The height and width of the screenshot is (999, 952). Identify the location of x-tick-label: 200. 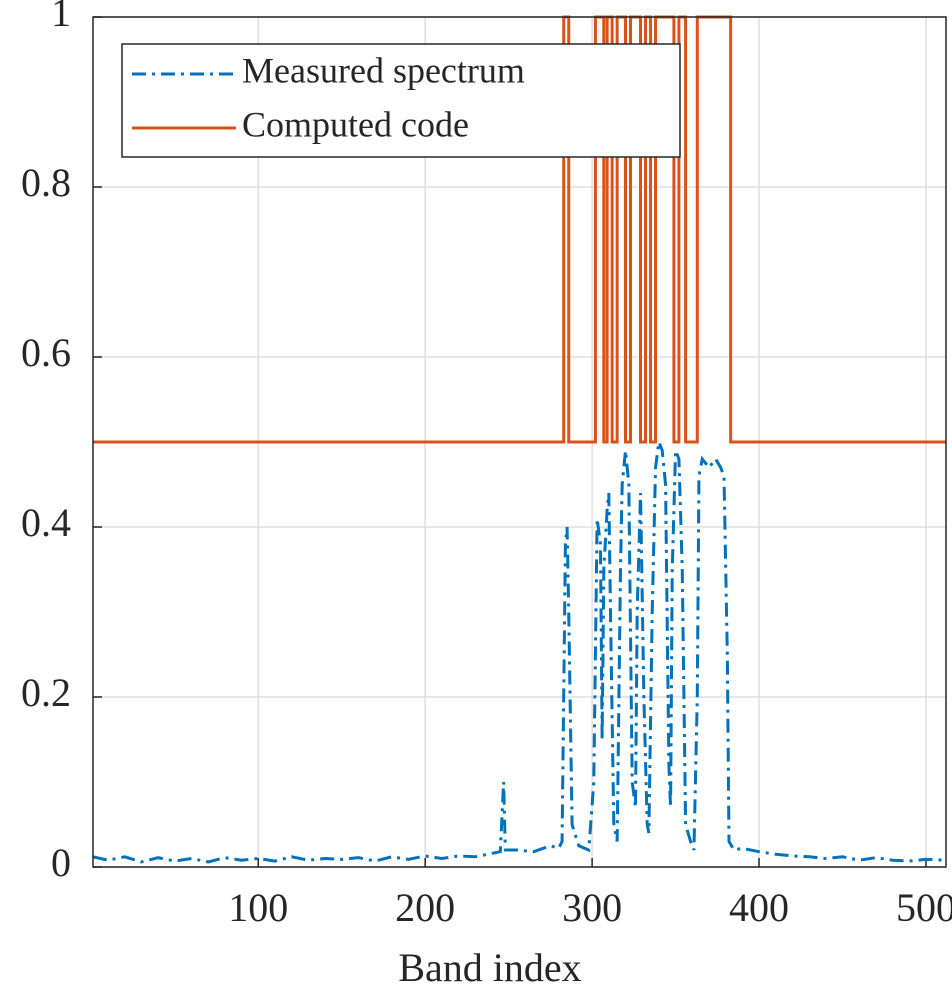
(425, 907).